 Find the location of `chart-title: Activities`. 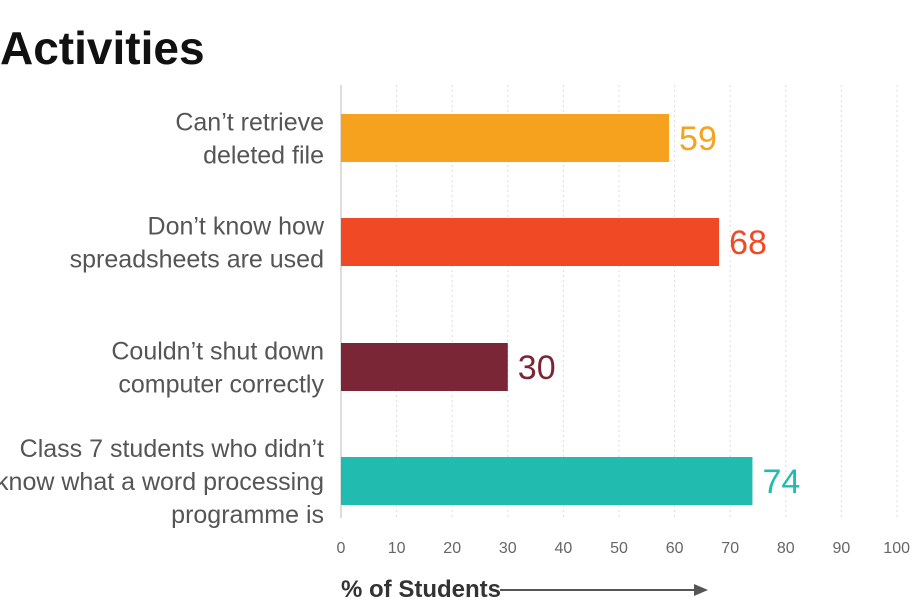

chart-title: Activities is located at coordinates (102, 48).